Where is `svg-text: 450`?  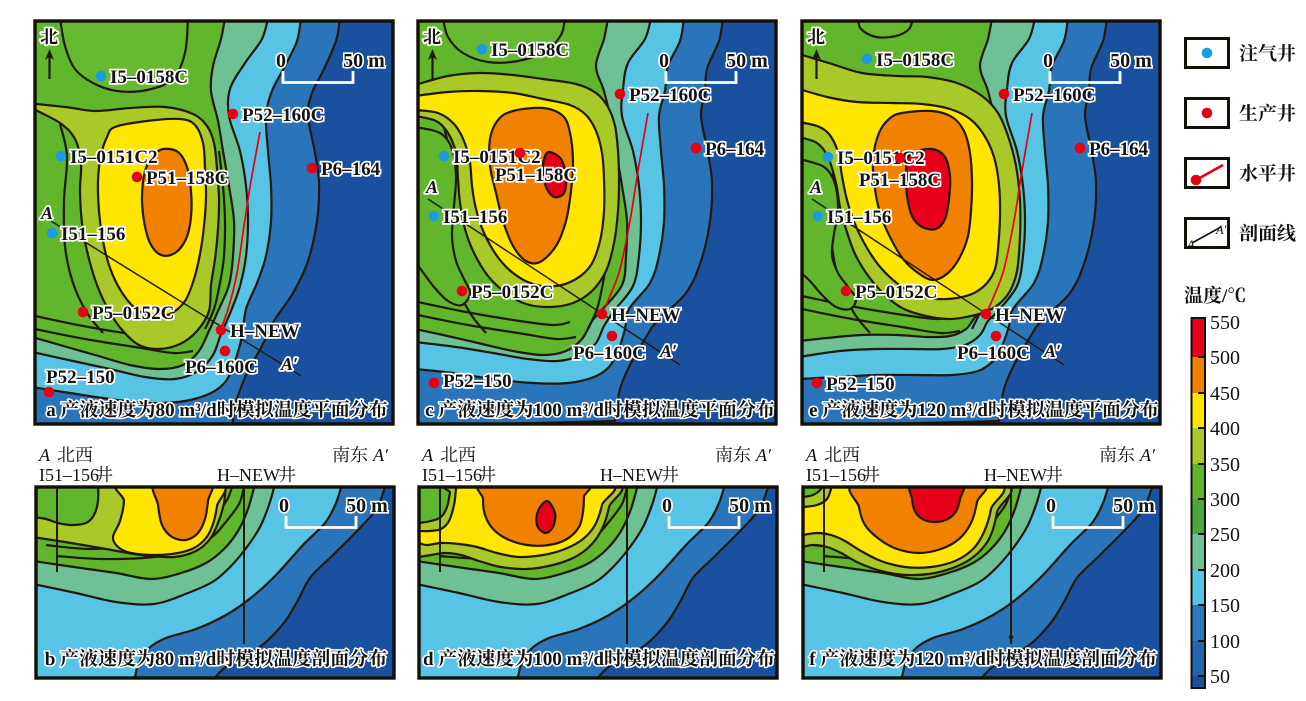 svg-text: 450 is located at coordinates (1225, 394).